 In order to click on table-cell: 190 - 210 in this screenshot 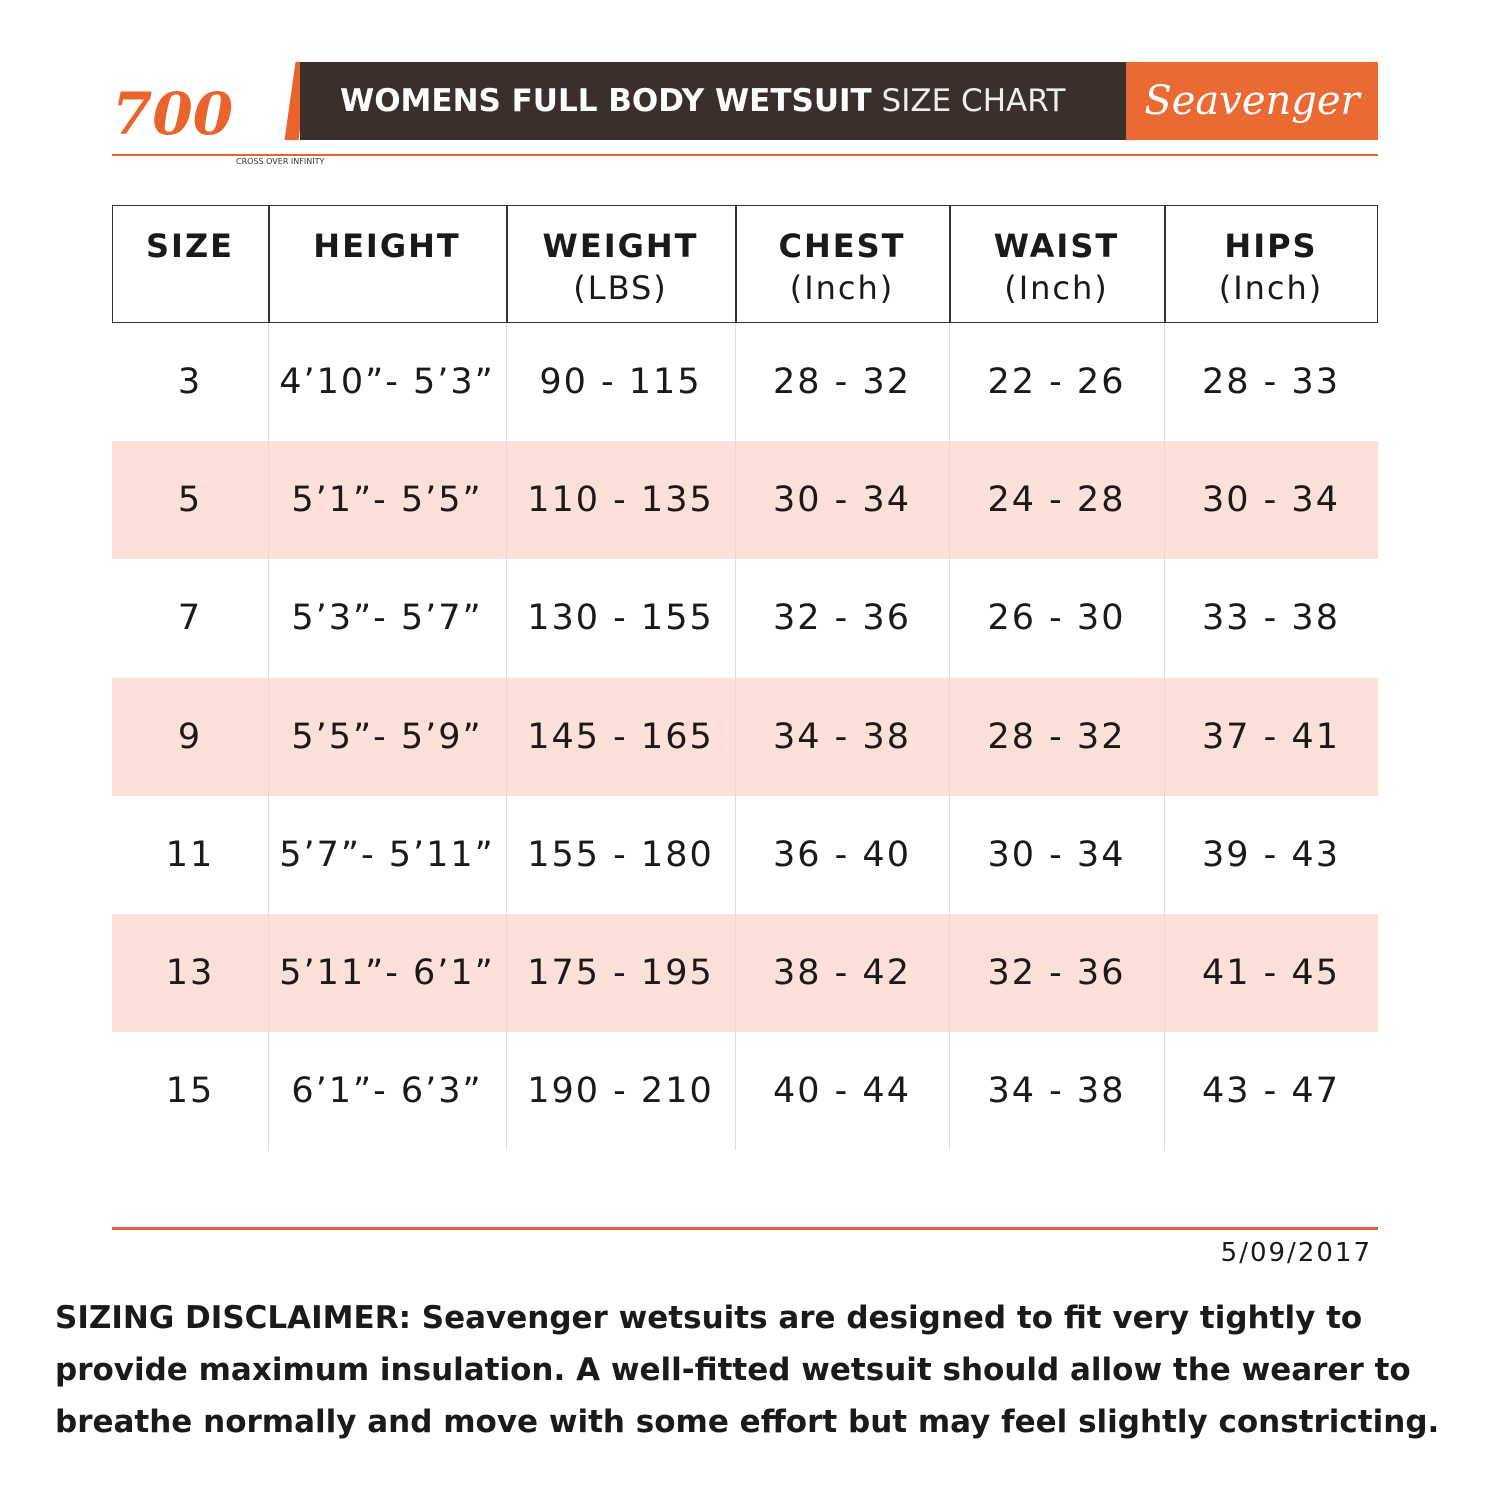, I will do `click(620, 1091)`.